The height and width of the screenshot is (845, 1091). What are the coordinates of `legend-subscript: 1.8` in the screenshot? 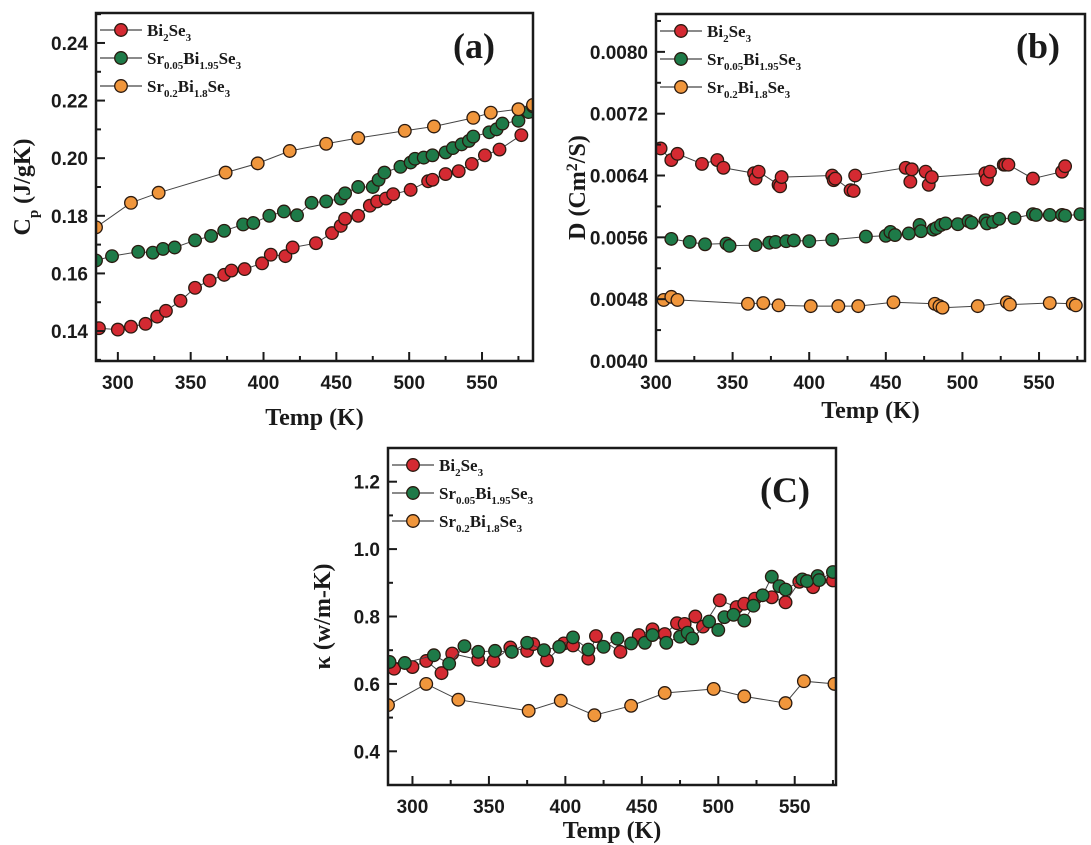 It's located at (201, 94).